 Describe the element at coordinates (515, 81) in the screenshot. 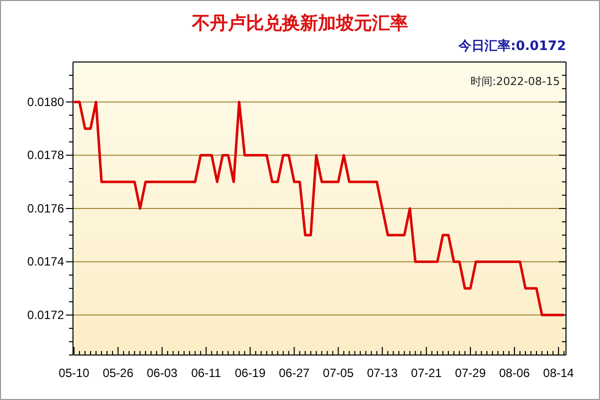

I see `annotation: 时间:2022-08-15` at that location.